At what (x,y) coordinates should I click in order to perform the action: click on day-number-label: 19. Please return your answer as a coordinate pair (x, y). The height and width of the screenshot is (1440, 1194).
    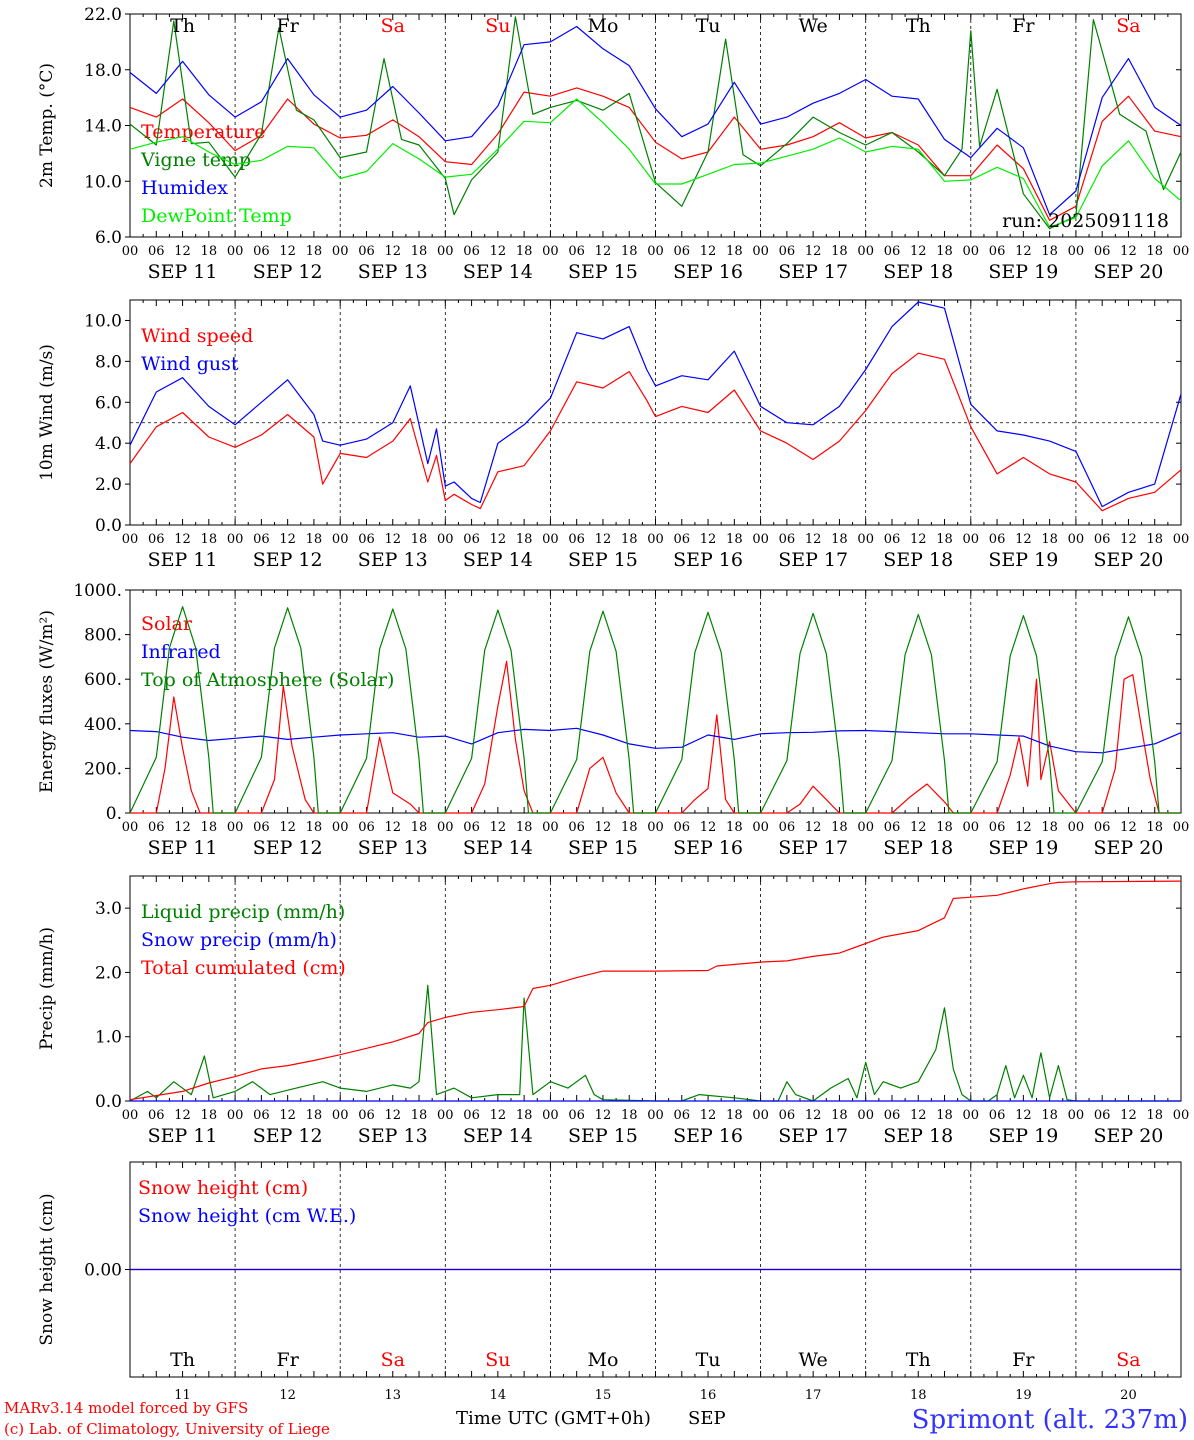
    Looking at the image, I should click on (1023, 1395).